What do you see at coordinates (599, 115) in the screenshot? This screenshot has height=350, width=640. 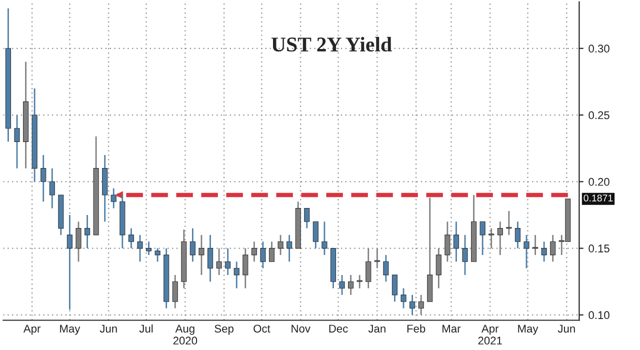 I see `y-tick-label: 0.25` at bounding box center [599, 115].